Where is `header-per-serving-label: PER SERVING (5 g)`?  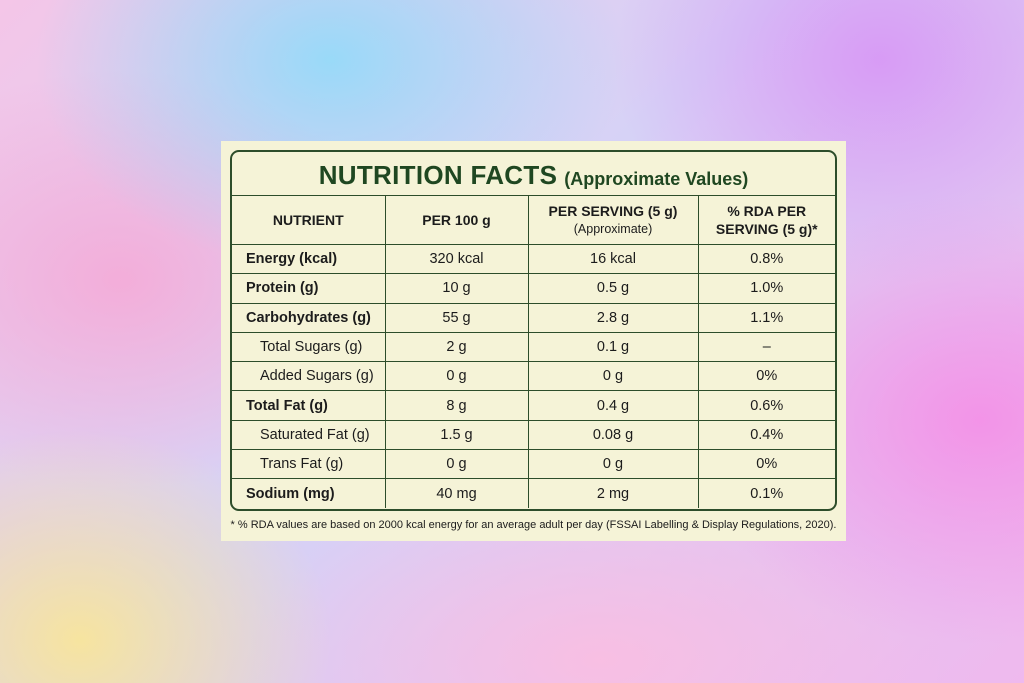 header-per-serving-label: PER SERVING (5 g) is located at coordinates (613, 211).